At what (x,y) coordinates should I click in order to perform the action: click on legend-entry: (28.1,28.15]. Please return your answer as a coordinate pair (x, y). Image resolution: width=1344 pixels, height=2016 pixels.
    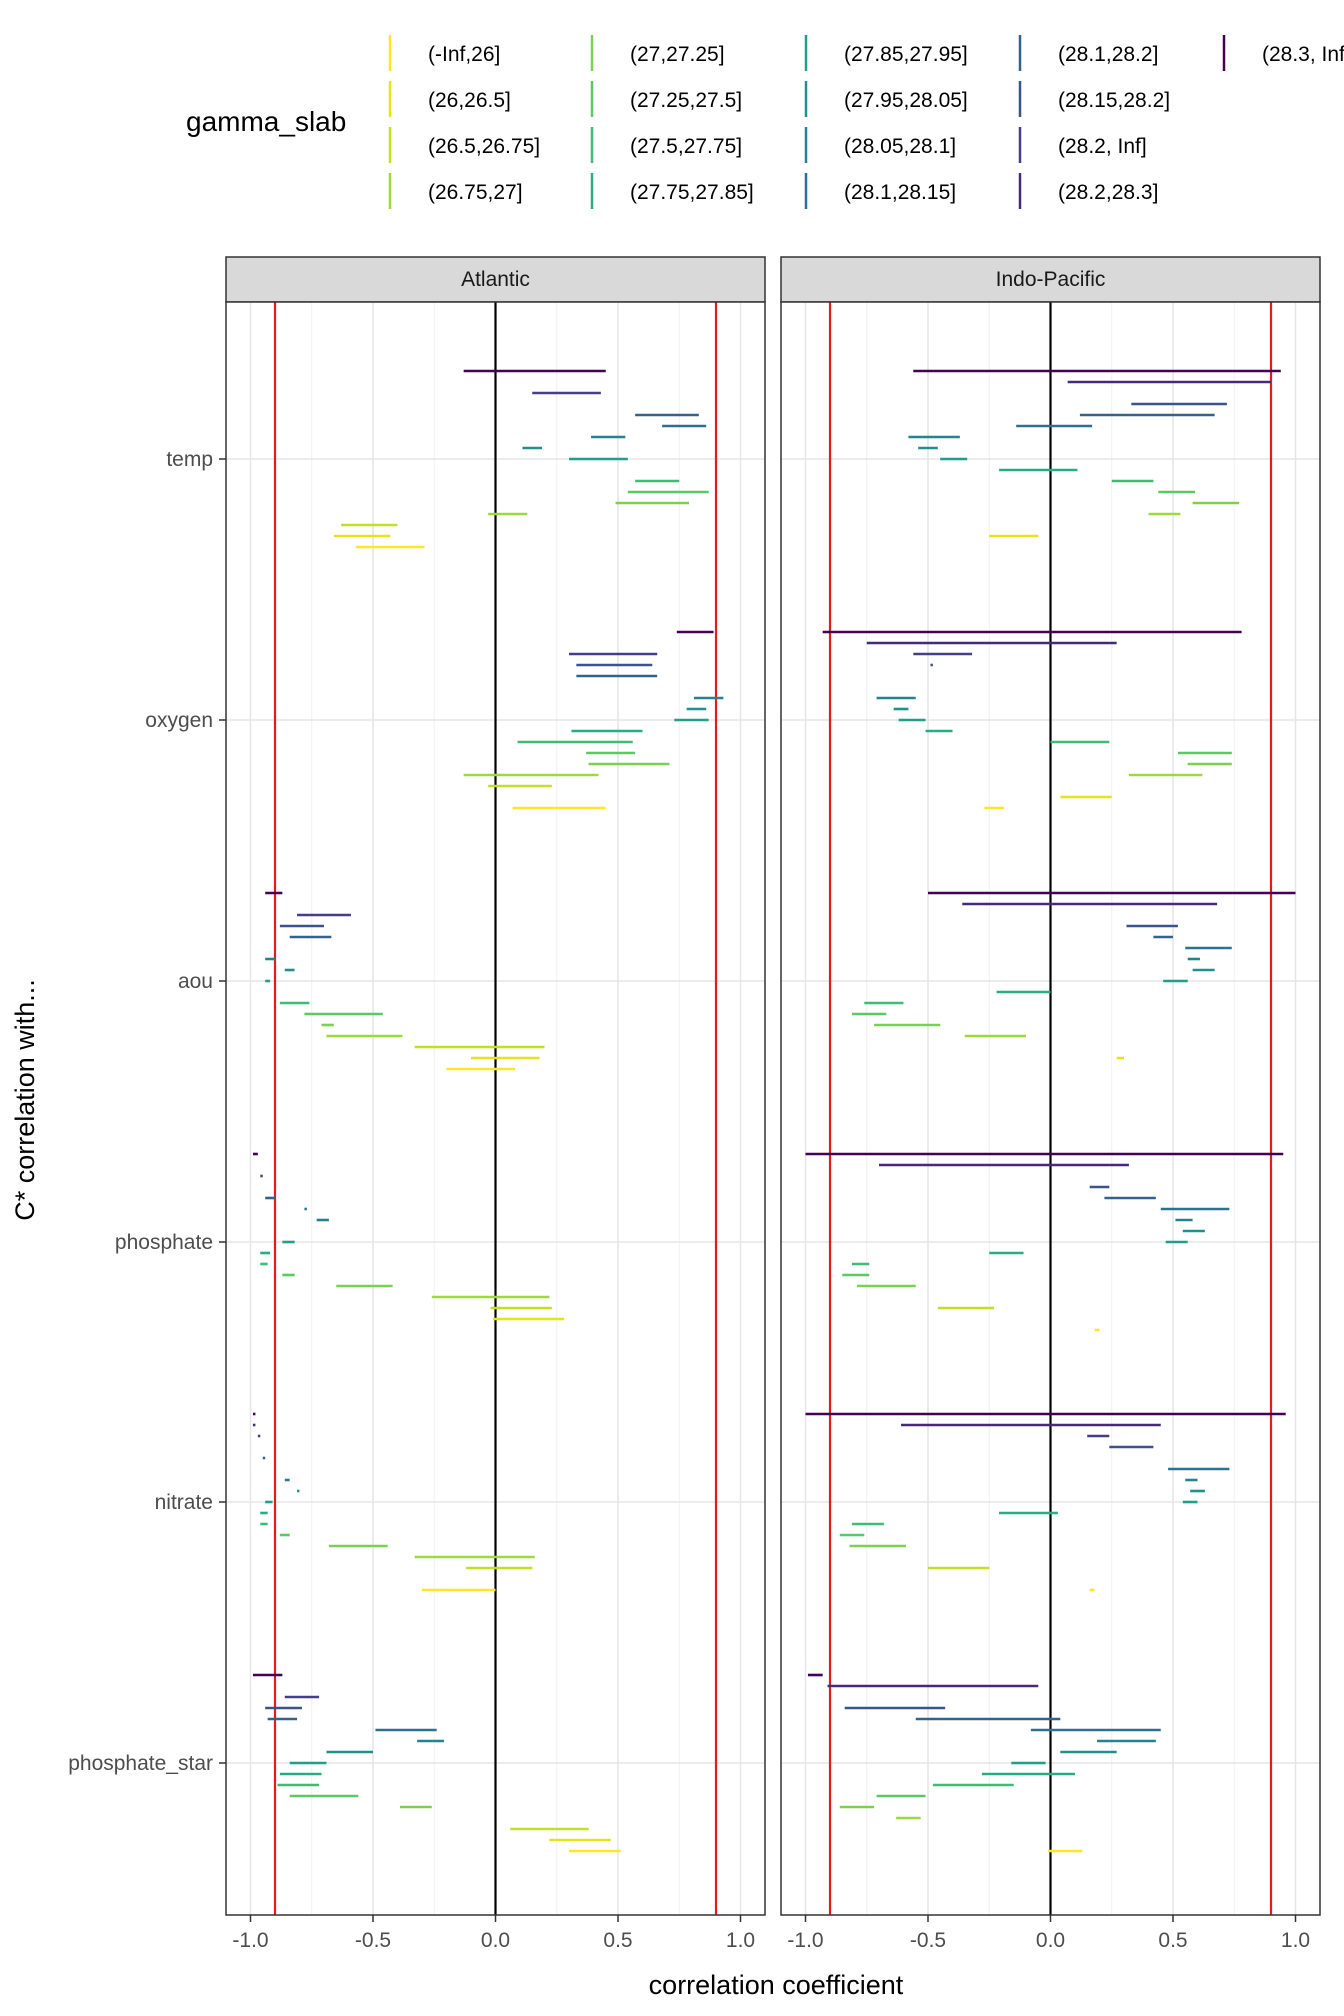
    Looking at the image, I should click on (880, 191).